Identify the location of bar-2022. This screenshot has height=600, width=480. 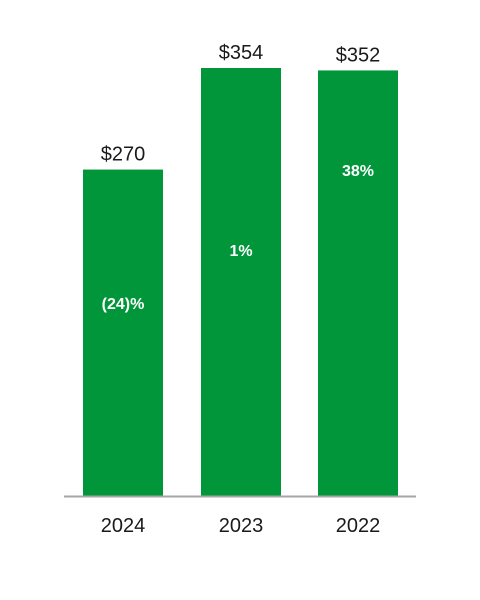
(358, 283).